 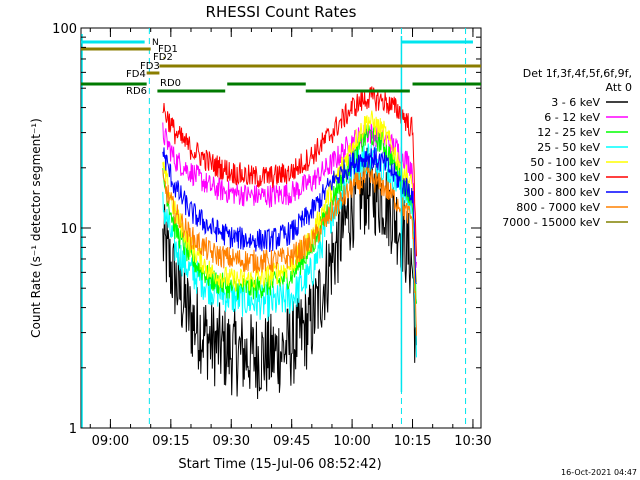 I want to click on fd-label: FD1, so click(x=168, y=49).